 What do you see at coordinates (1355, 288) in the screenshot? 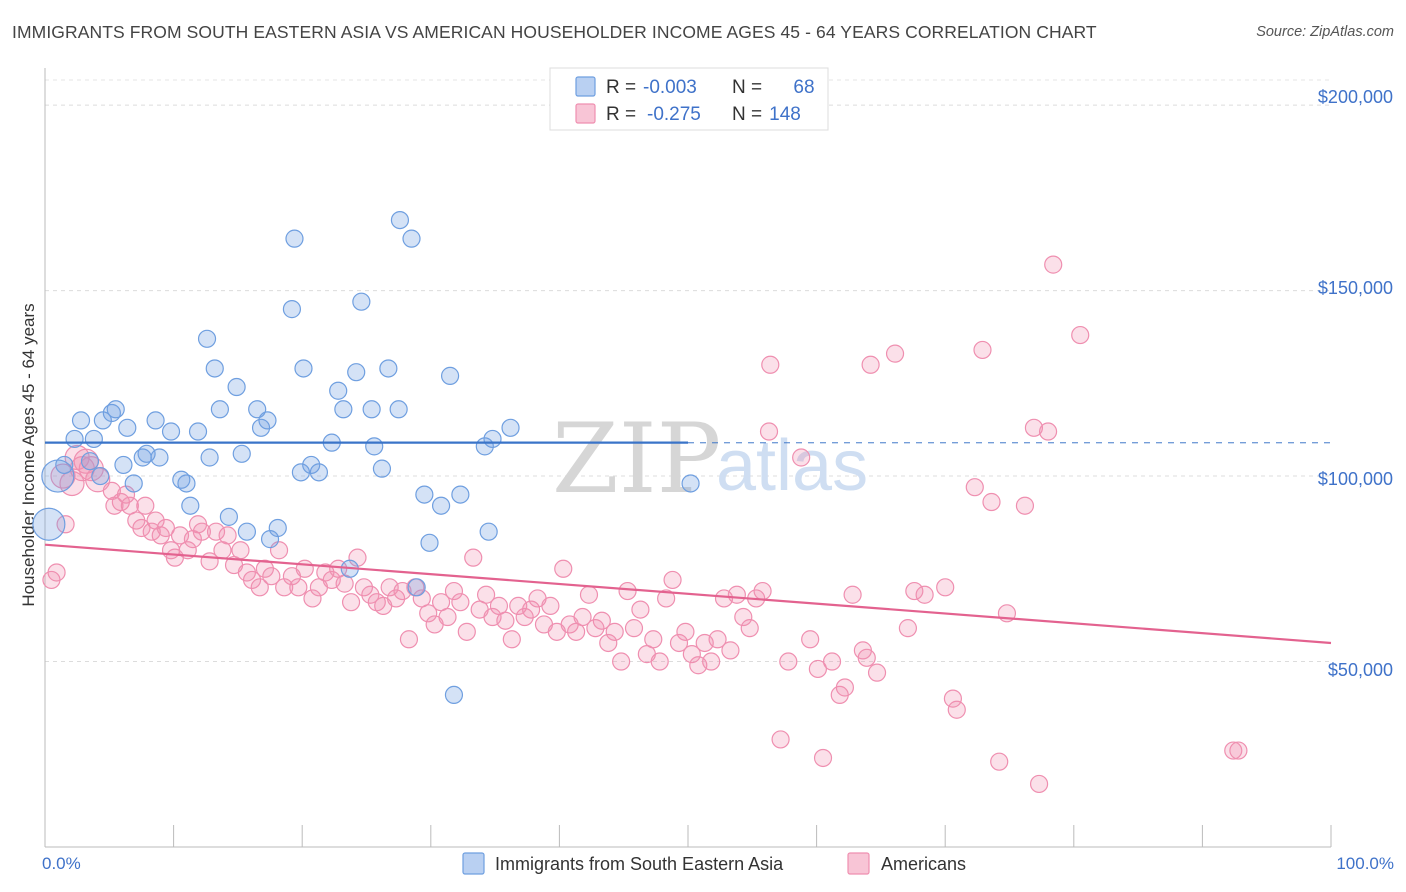
I see `y-tick-label: $150,000` at bounding box center [1355, 288].